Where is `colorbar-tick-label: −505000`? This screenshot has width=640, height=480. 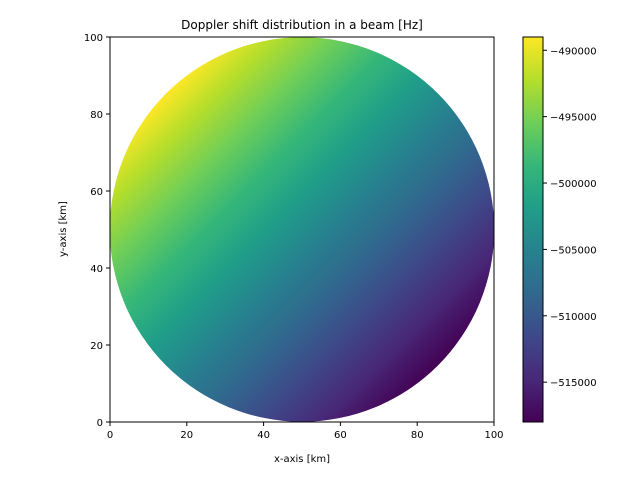
colorbar-tick-label: −505000 is located at coordinates (573, 250).